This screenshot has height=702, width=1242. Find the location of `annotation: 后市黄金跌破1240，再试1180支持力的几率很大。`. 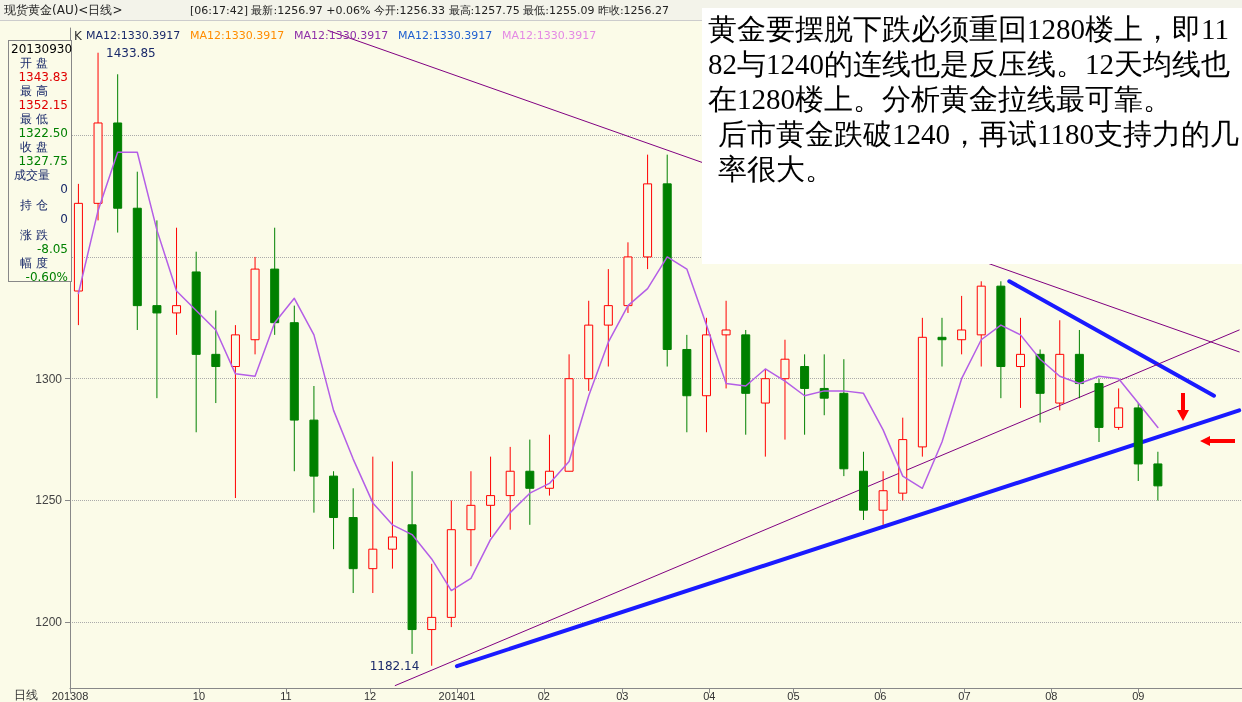

annotation: 后市黄金跌破1240，再试1180支持力的几率很大。 is located at coordinates (978, 152).